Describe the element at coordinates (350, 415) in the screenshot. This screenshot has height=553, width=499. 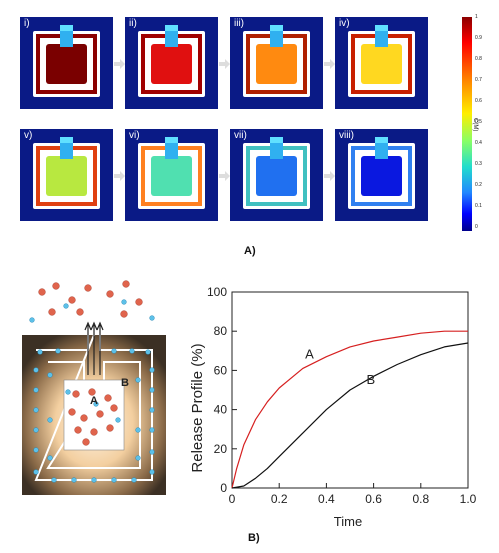
I see `chart-series-line-b` at that location.